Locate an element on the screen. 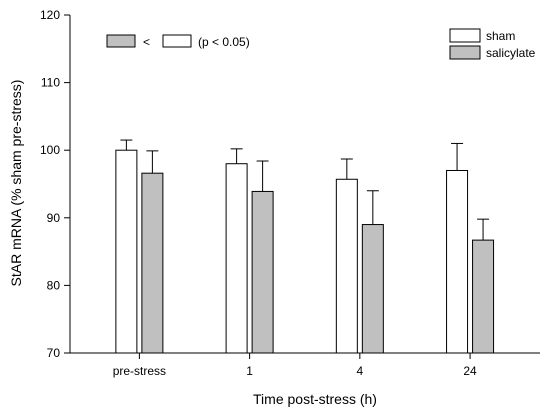  y-axis-title: StAR mRNA (% sham pre-stress) is located at coordinates (16, 183).